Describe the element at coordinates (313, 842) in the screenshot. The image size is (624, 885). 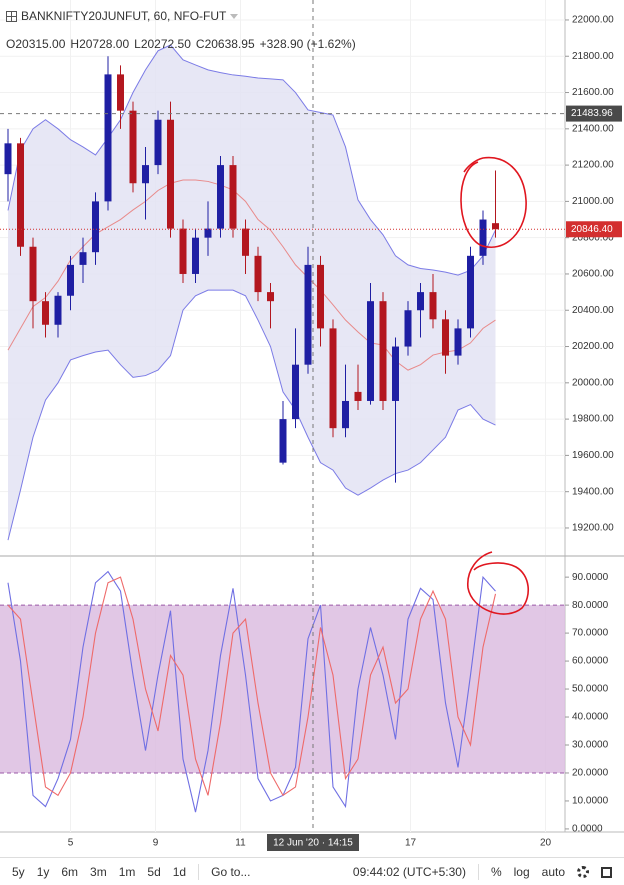
I see `crosshair-time-box` at that location.